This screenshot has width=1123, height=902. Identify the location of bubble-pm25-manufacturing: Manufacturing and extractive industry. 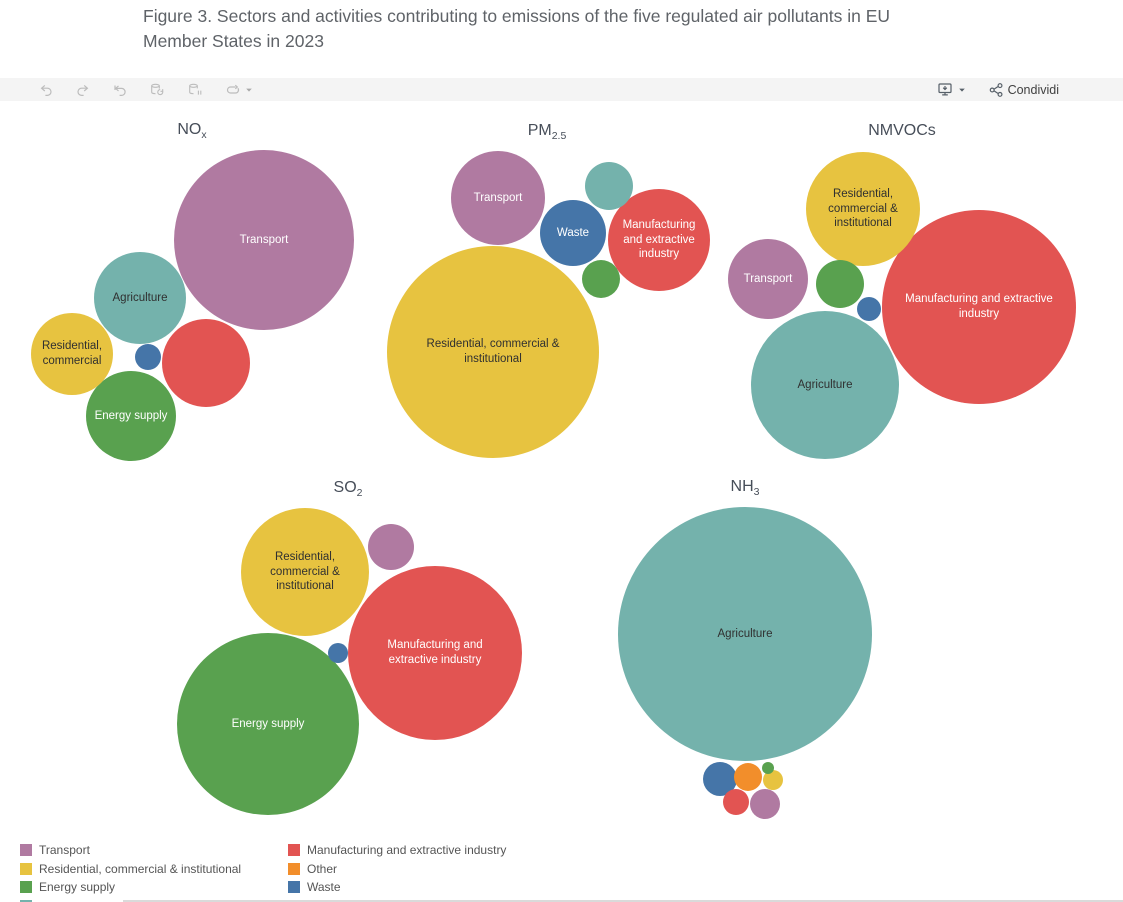
(659, 240).